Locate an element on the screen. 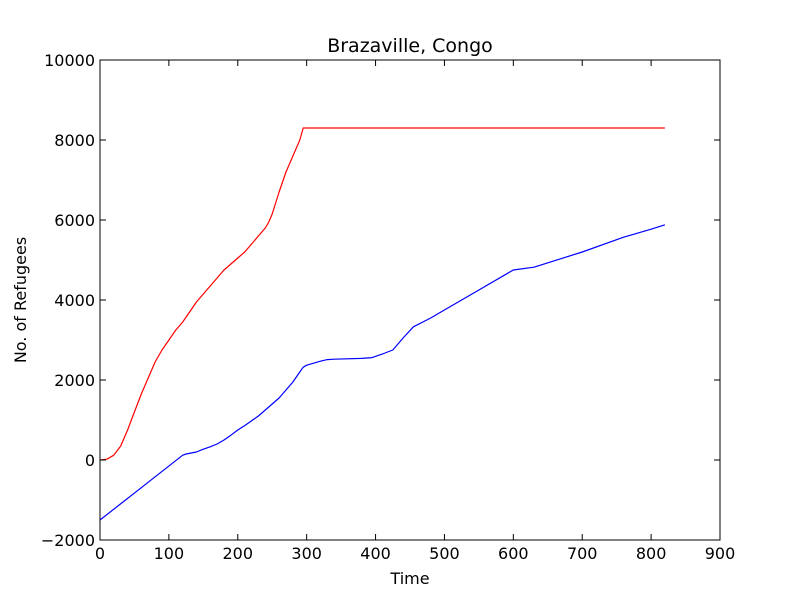 The image size is (800, 605). x-tick-label: 0 is located at coordinates (100, 553).